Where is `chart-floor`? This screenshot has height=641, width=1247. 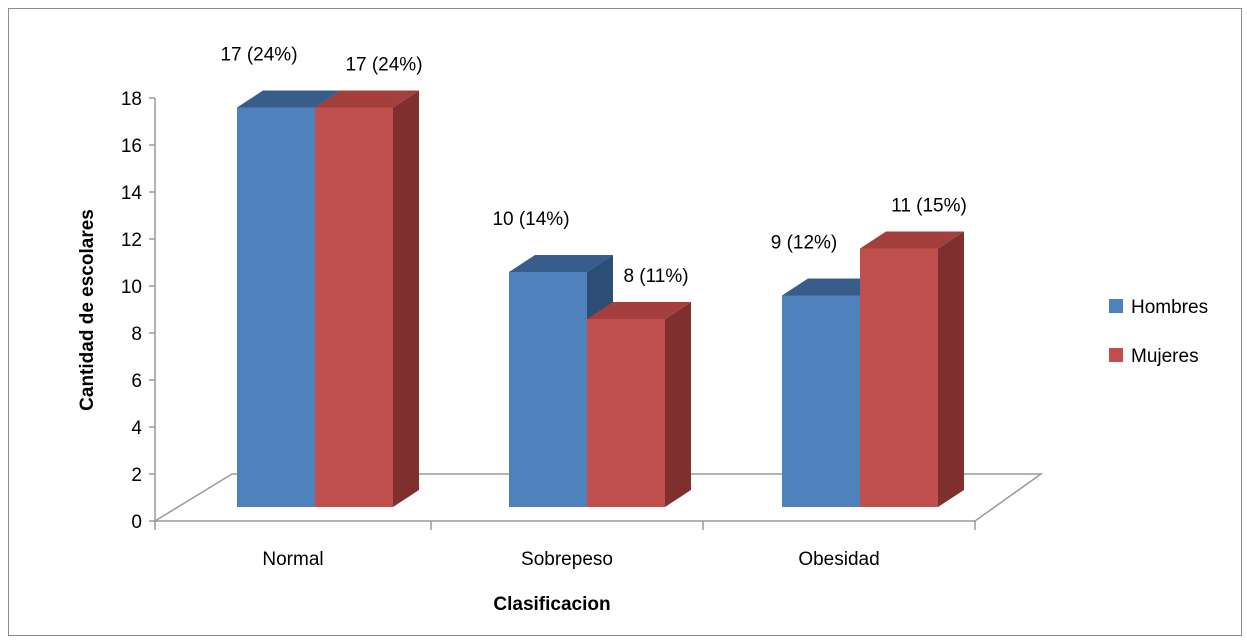
chart-floor is located at coordinates (598, 497).